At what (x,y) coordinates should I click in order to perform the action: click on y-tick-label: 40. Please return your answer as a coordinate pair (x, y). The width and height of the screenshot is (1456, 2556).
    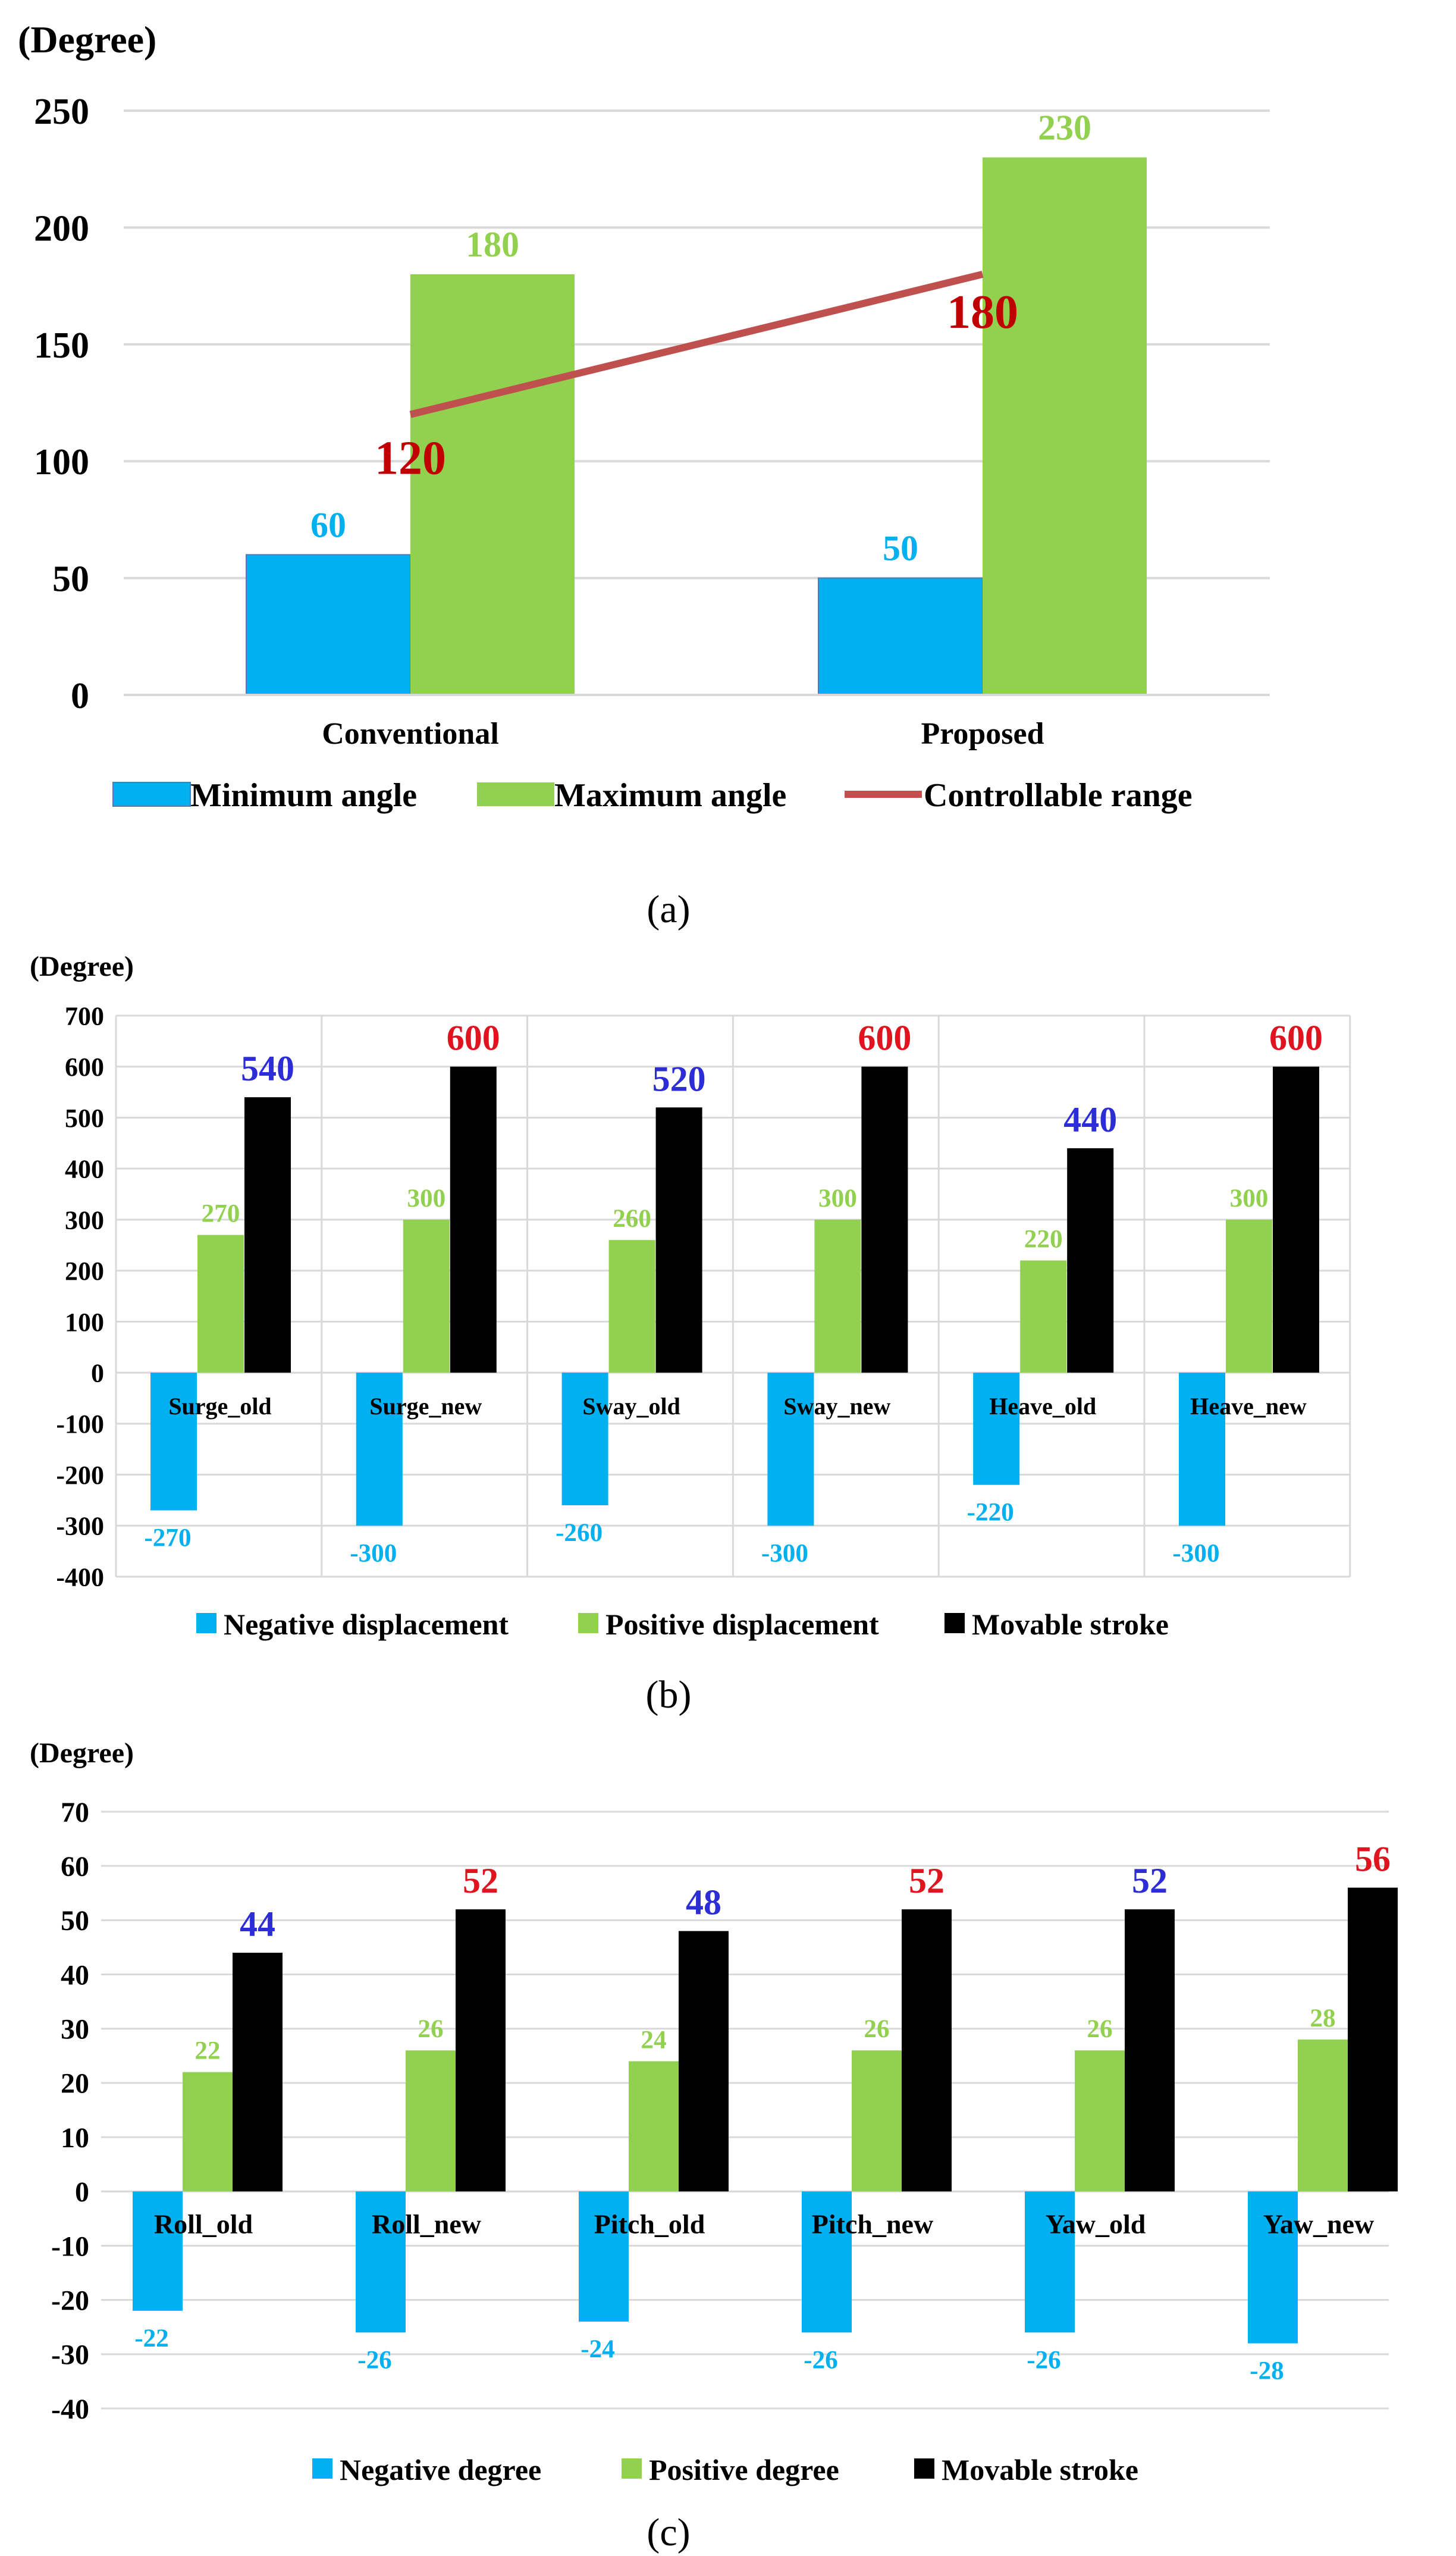
    Looking at the image, I should click on (75, 1975).